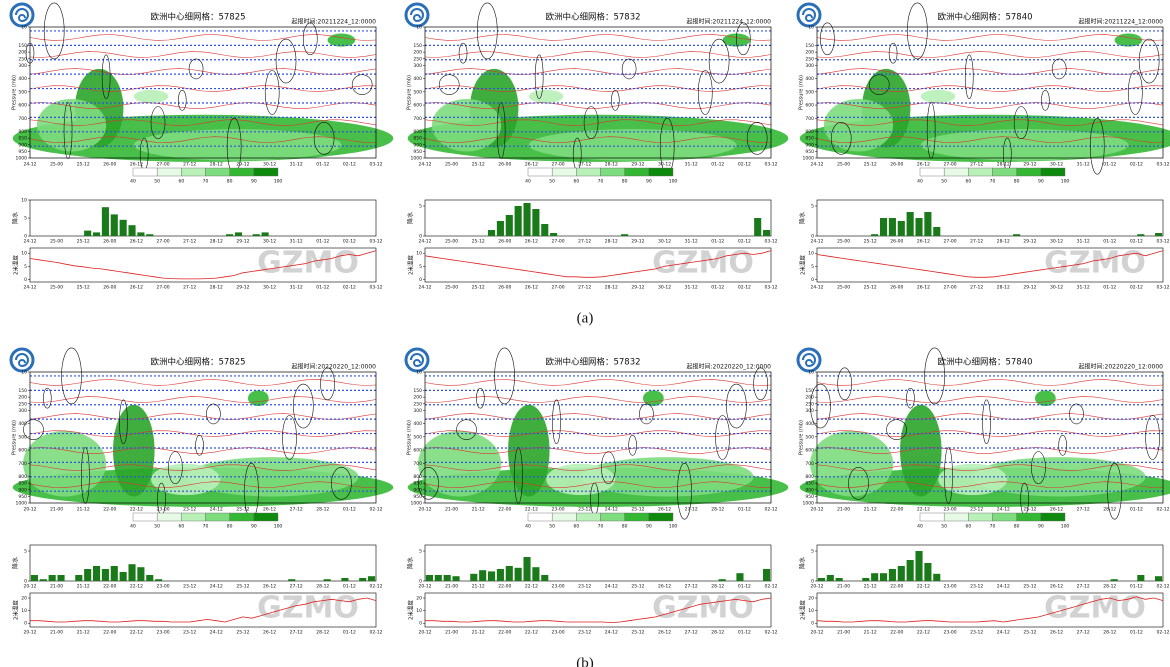  What do you see at coordinates (984, 17) in the screenshot?
I see `panel-title: 欧洲中心细网格：57840` at bounding box center [984, 17].